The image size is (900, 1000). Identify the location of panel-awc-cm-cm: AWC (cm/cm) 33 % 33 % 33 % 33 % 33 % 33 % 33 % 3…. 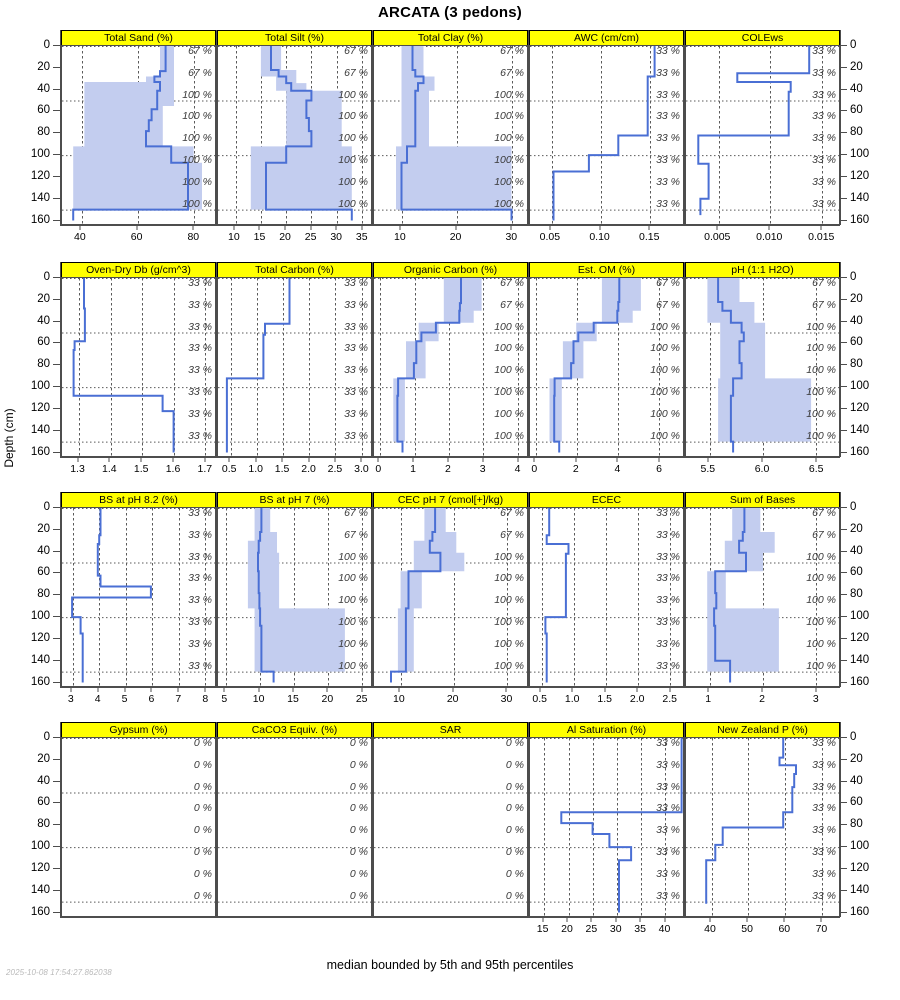
(606, 127).